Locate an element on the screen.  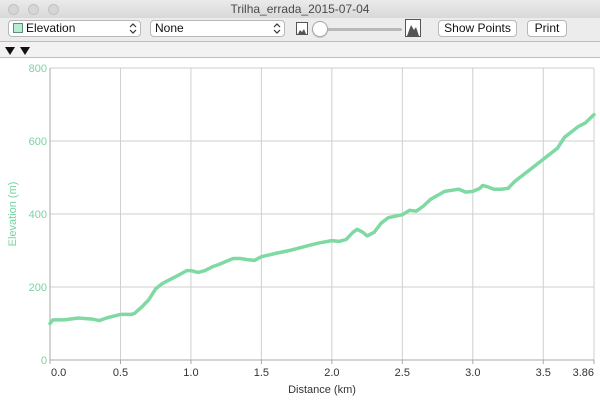
x-tick-labels: 0.0 0.5 1.0 1.5 2.0 2.5 3.0 3.5 3.86 is located at coordinates (322, 373).